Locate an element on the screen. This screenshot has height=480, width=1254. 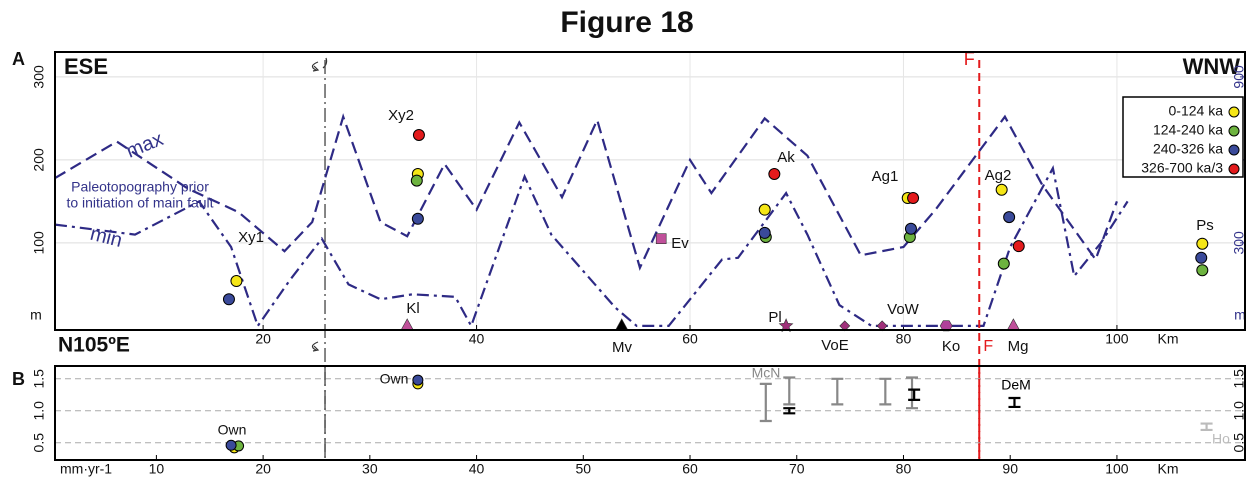
x-tick-label: 60 is located at coordinates (690, 469).